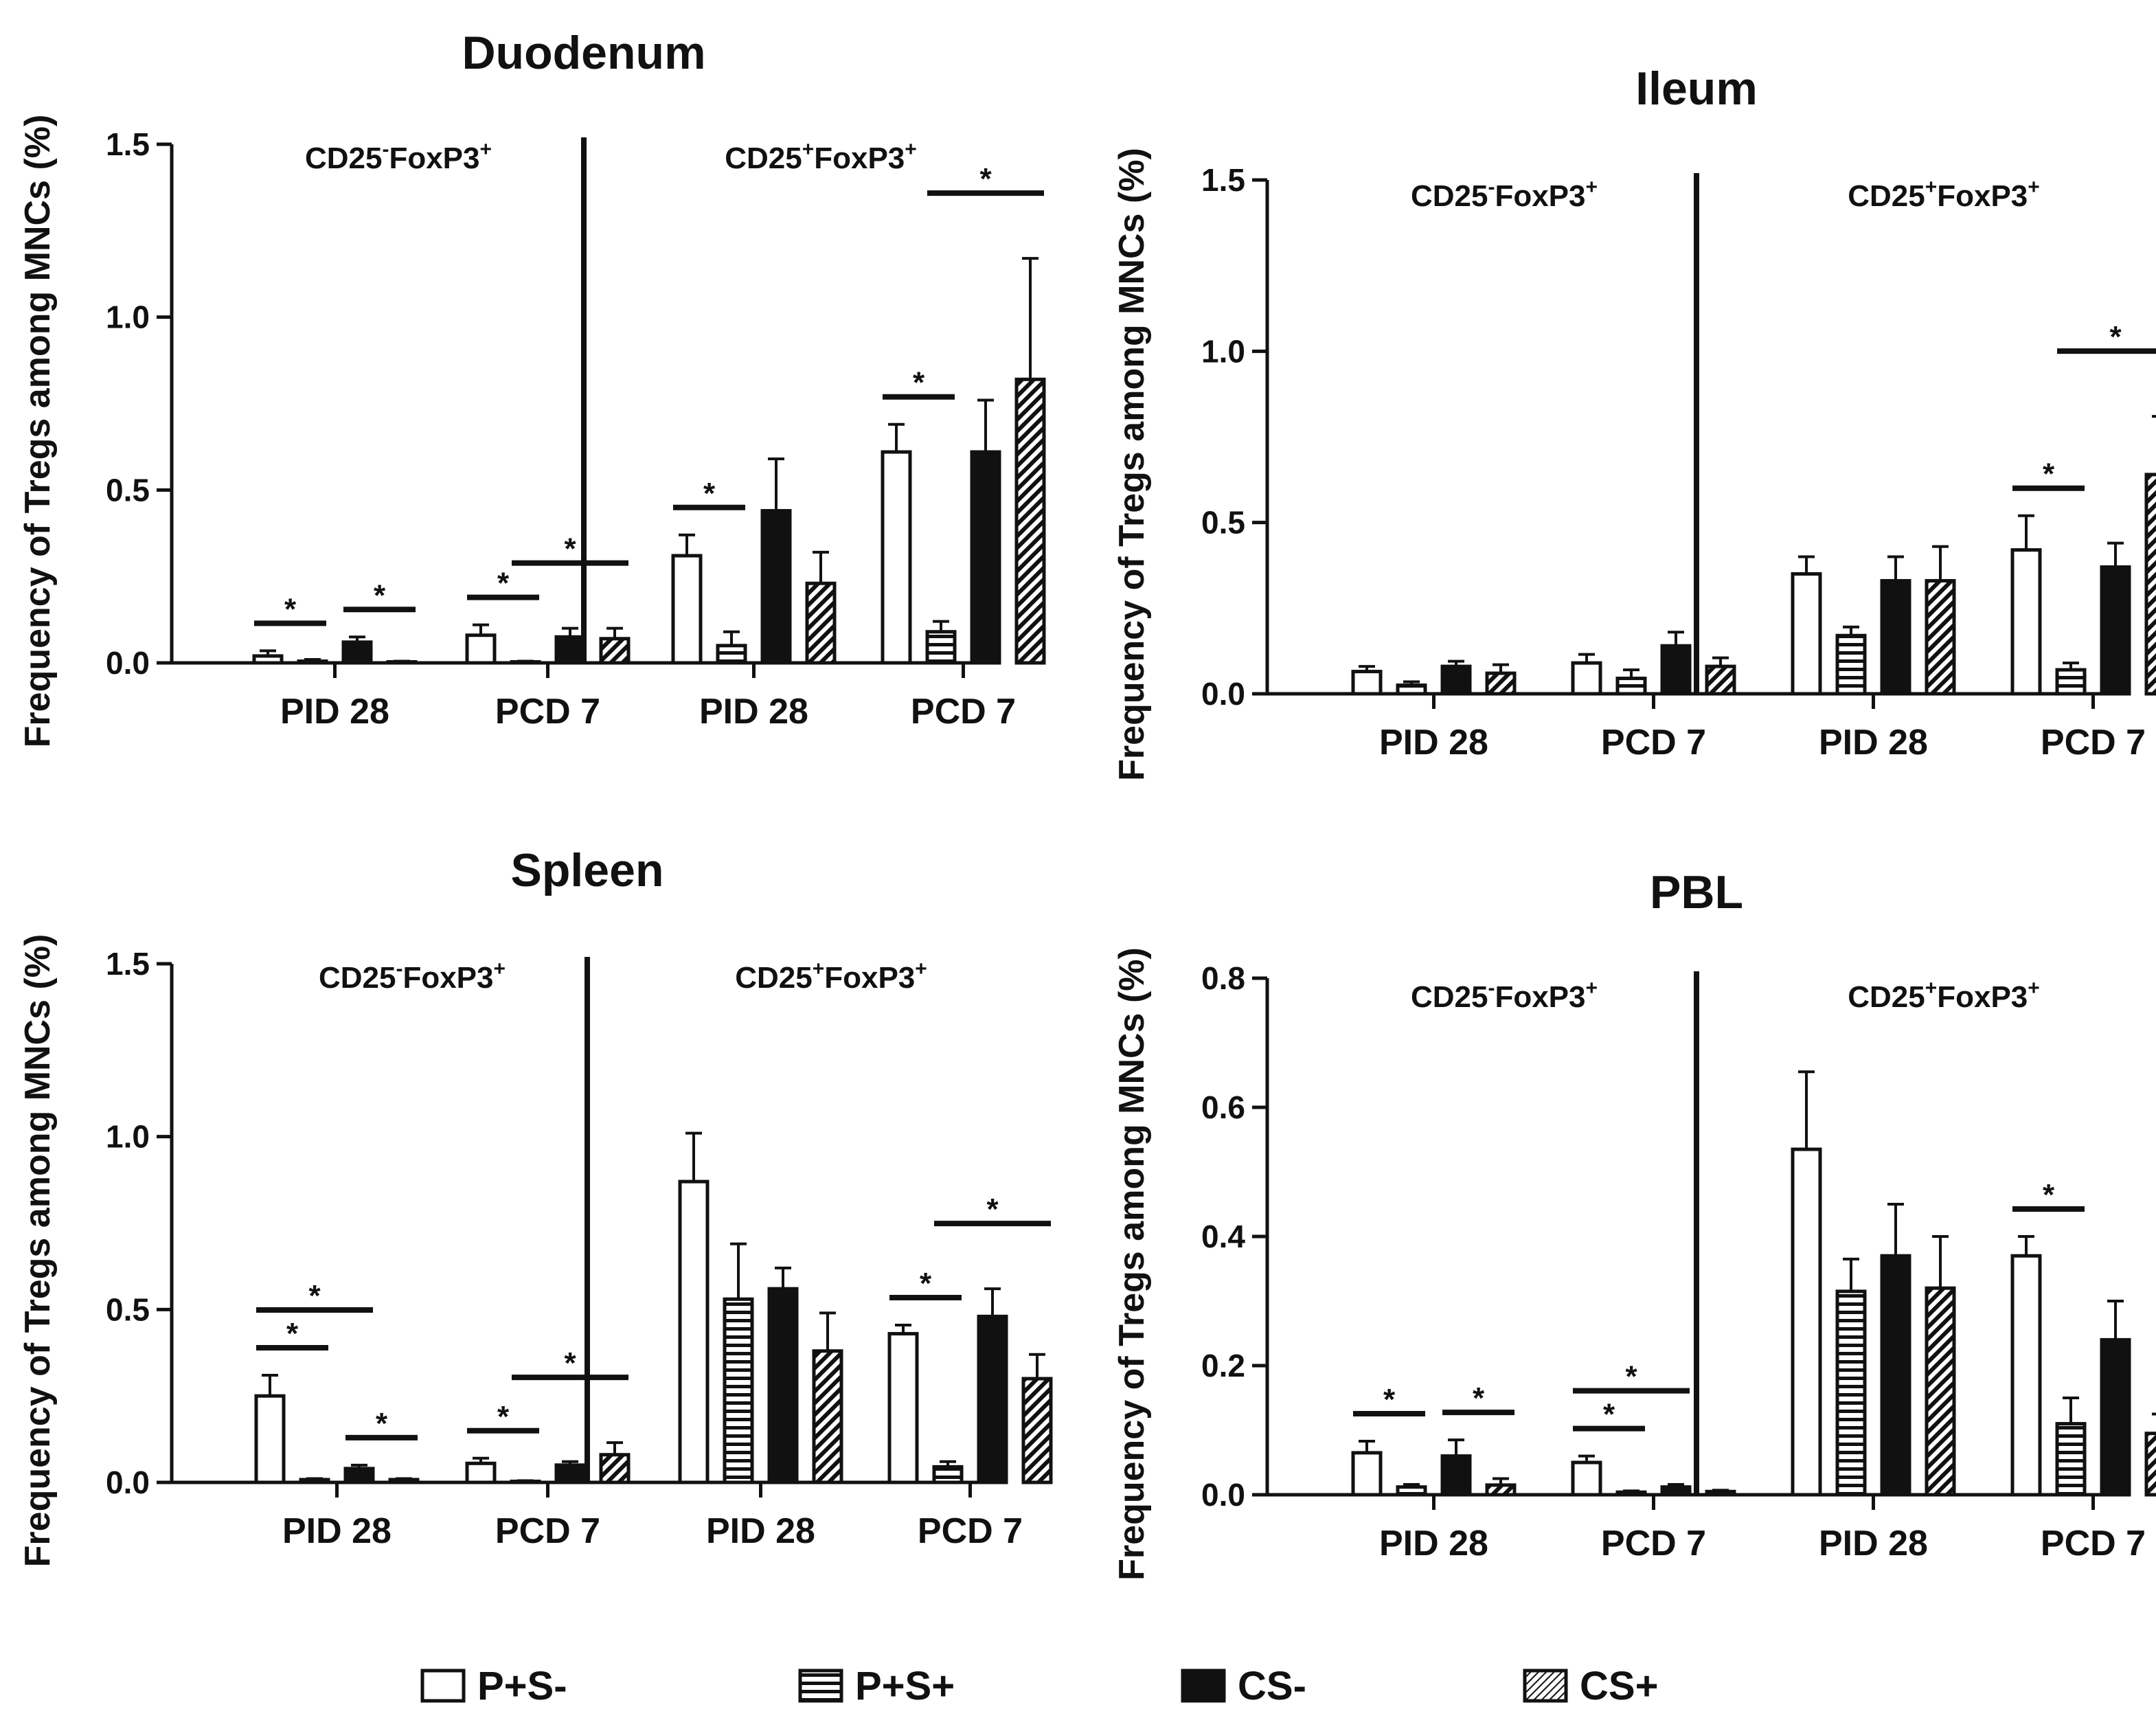 This screenshot has width=2156, height=1729. Describe the element at coordinates (1223, 1365) in the screenshot. I see `y-tick-label: 0.2` at that location.